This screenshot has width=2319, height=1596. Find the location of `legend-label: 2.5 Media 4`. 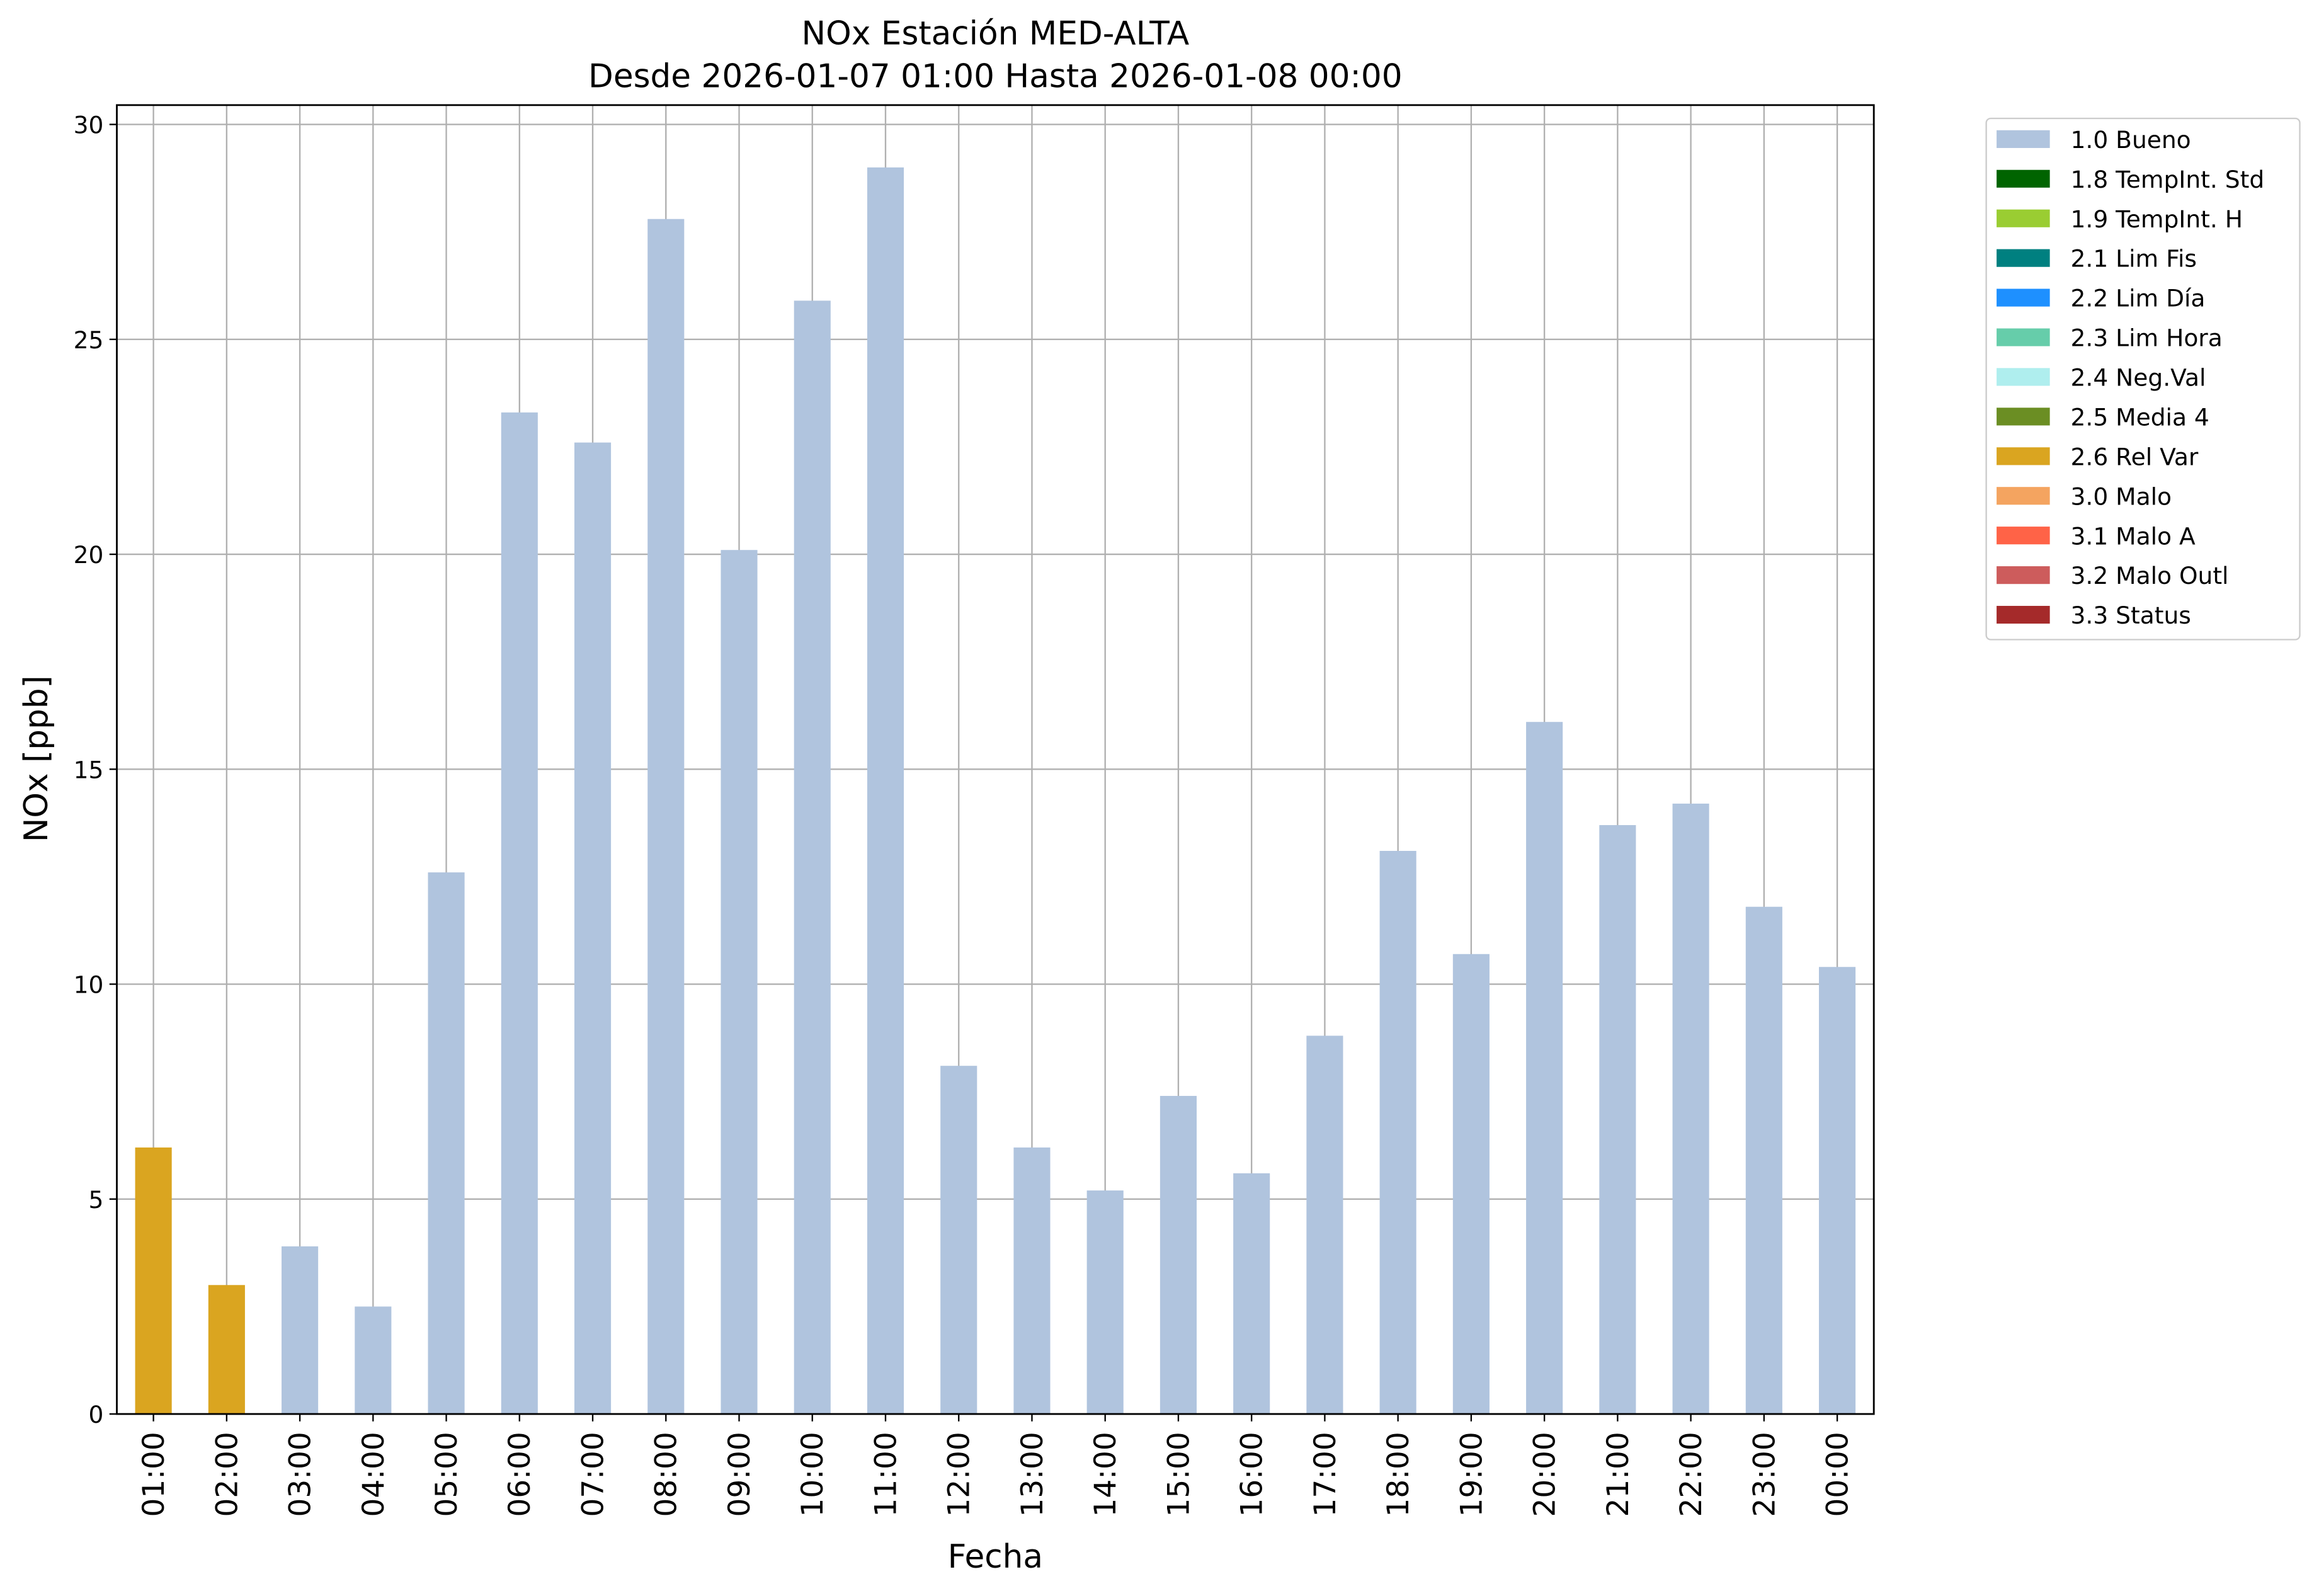

legend-label: 2.5 Media 4 is located at coordinates (2140, 417).